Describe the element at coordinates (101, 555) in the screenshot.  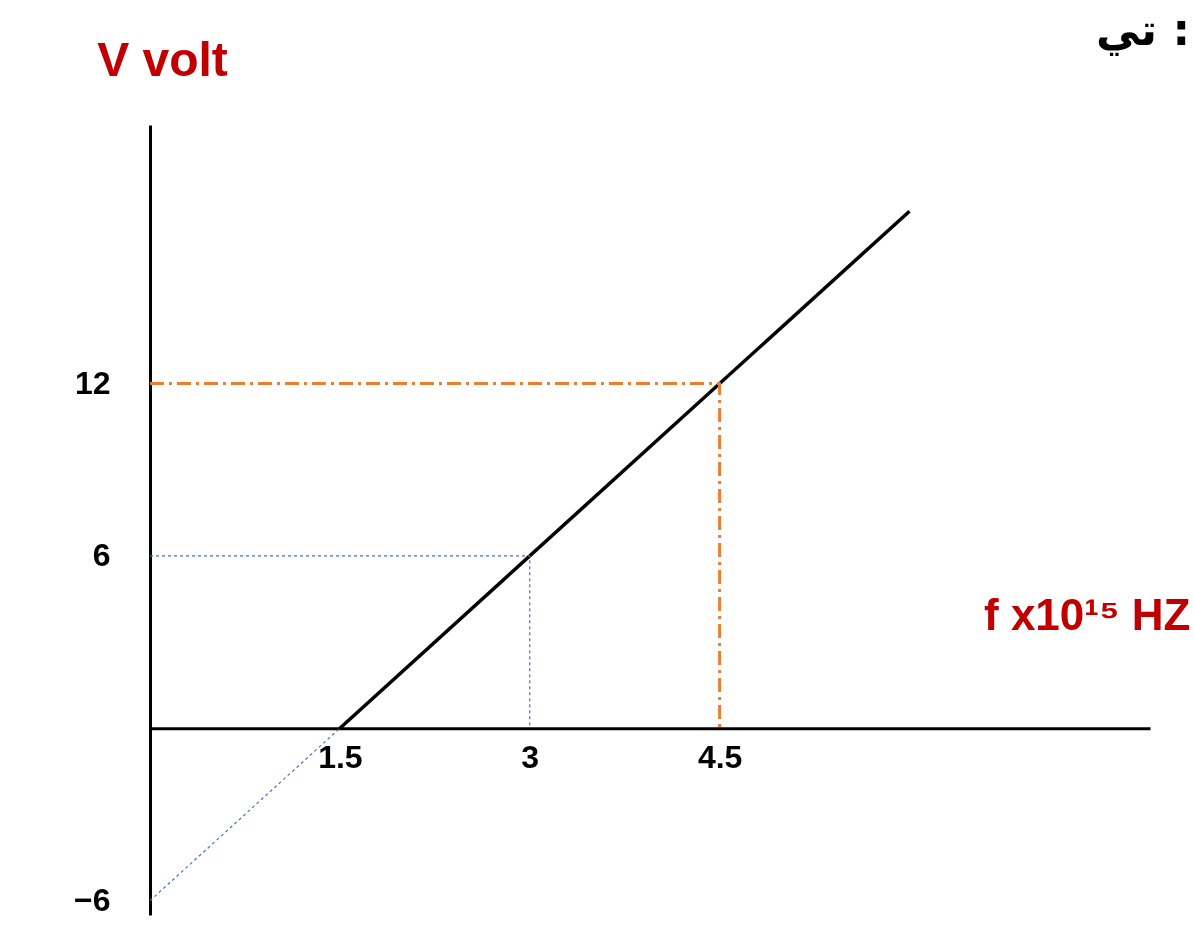
I see `y-tick-label: 6` at that location.